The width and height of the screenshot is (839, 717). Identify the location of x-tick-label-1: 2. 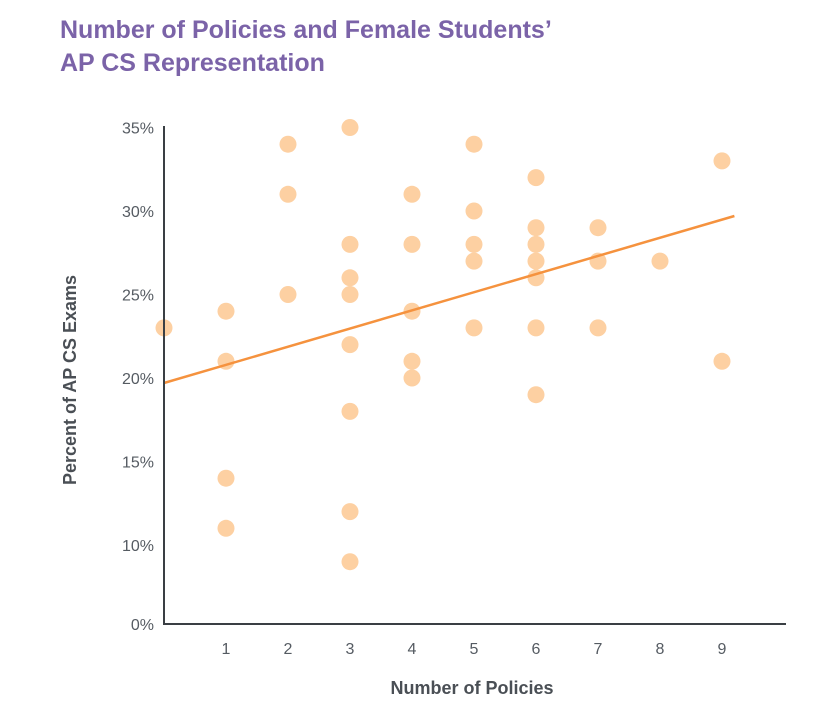
(288, 649).